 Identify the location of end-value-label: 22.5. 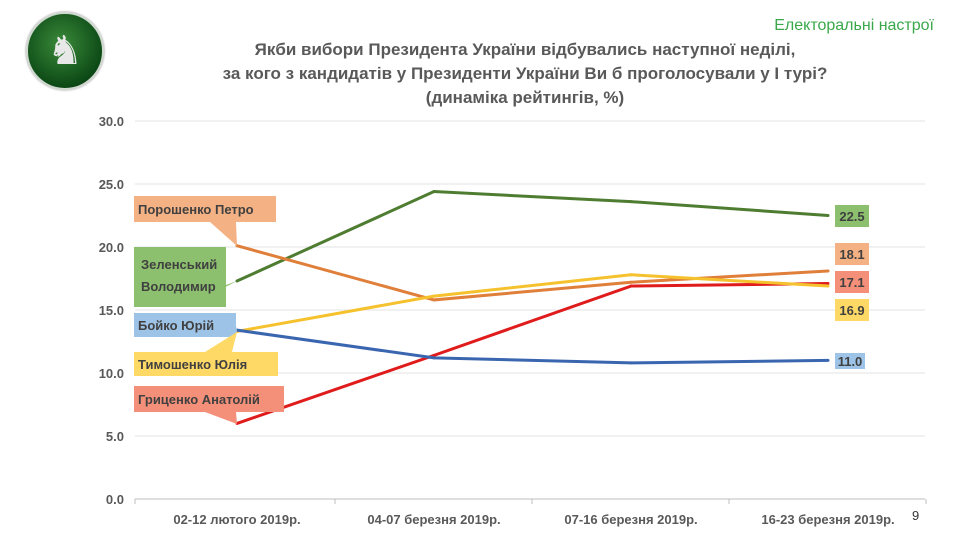
(851, 216).